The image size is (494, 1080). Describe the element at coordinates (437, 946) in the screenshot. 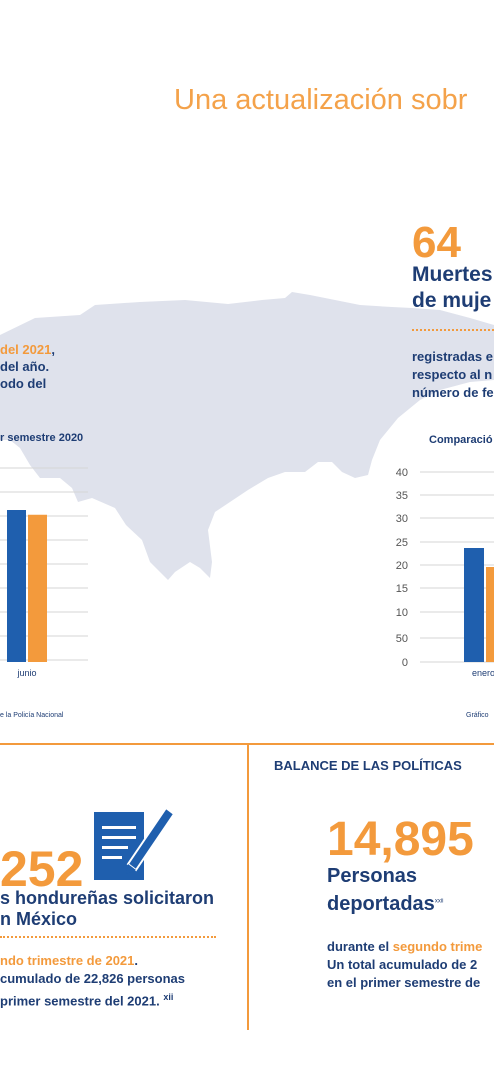

I see `deported-text-highlight: segundo trime` at that location.